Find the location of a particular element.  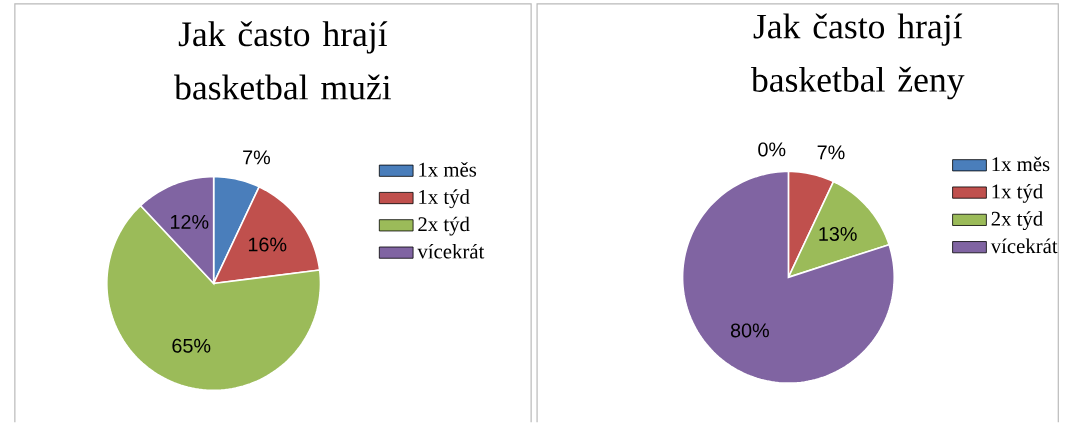

chart-title: Jak často hrají basketbal muži is located at coordinates (282, 60).